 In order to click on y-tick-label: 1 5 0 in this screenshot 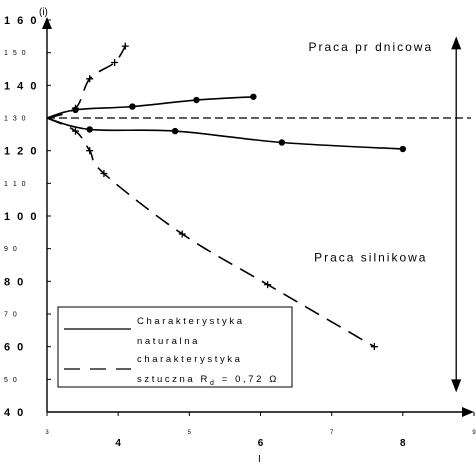, I will do `click(15, 53)`.